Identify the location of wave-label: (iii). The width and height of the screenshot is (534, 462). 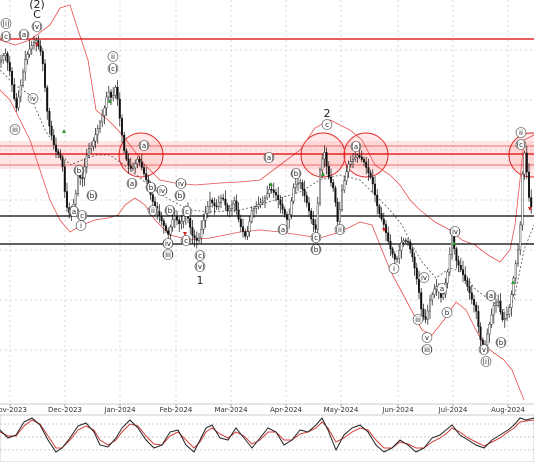
(427, 350).